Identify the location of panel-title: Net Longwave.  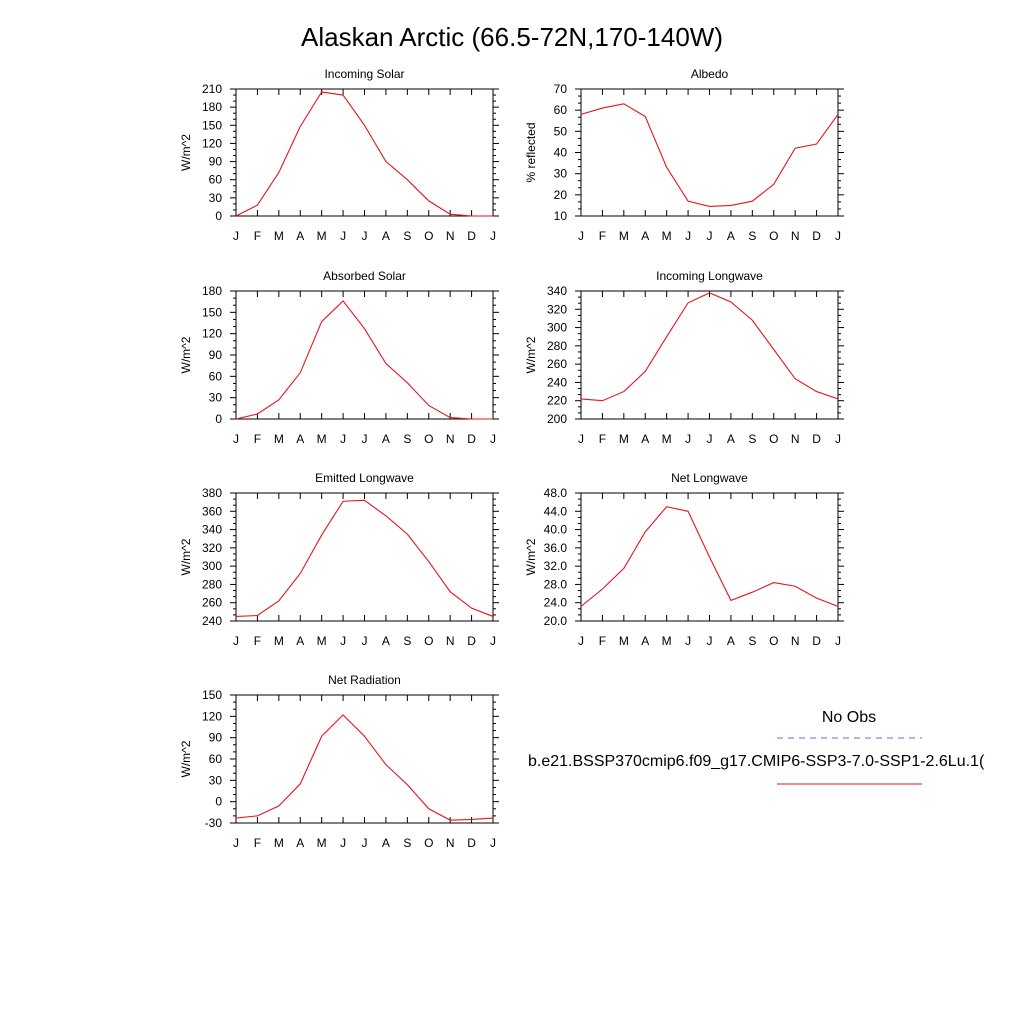
(709, 478).